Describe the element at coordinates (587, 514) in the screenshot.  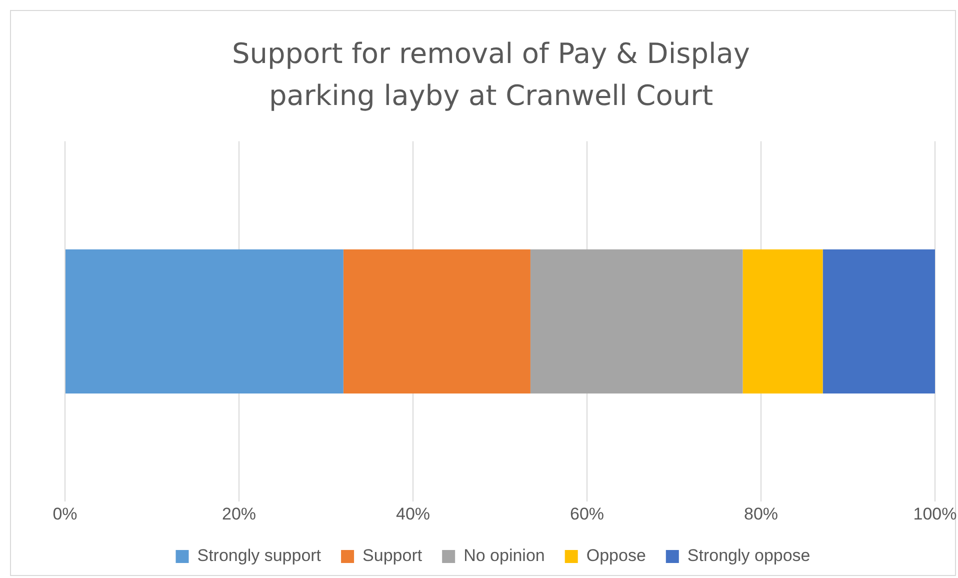
I see `x-tick-label: 60%` at that location.